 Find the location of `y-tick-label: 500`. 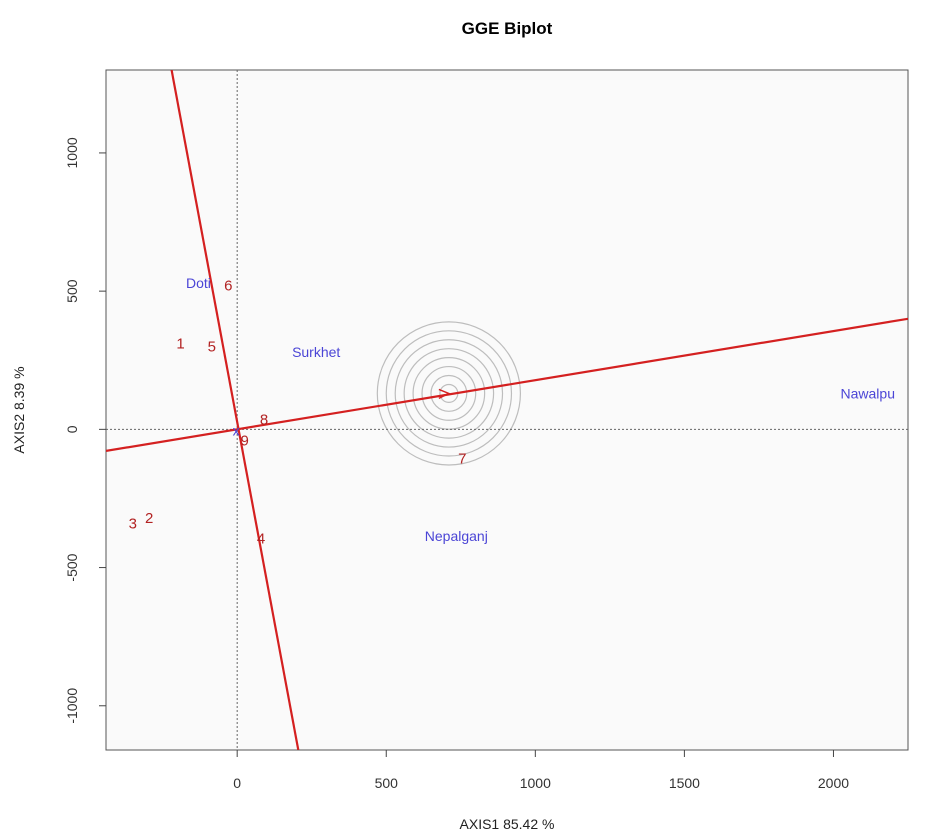

y-tick-label: 500 is located at coordinates (72, 291).